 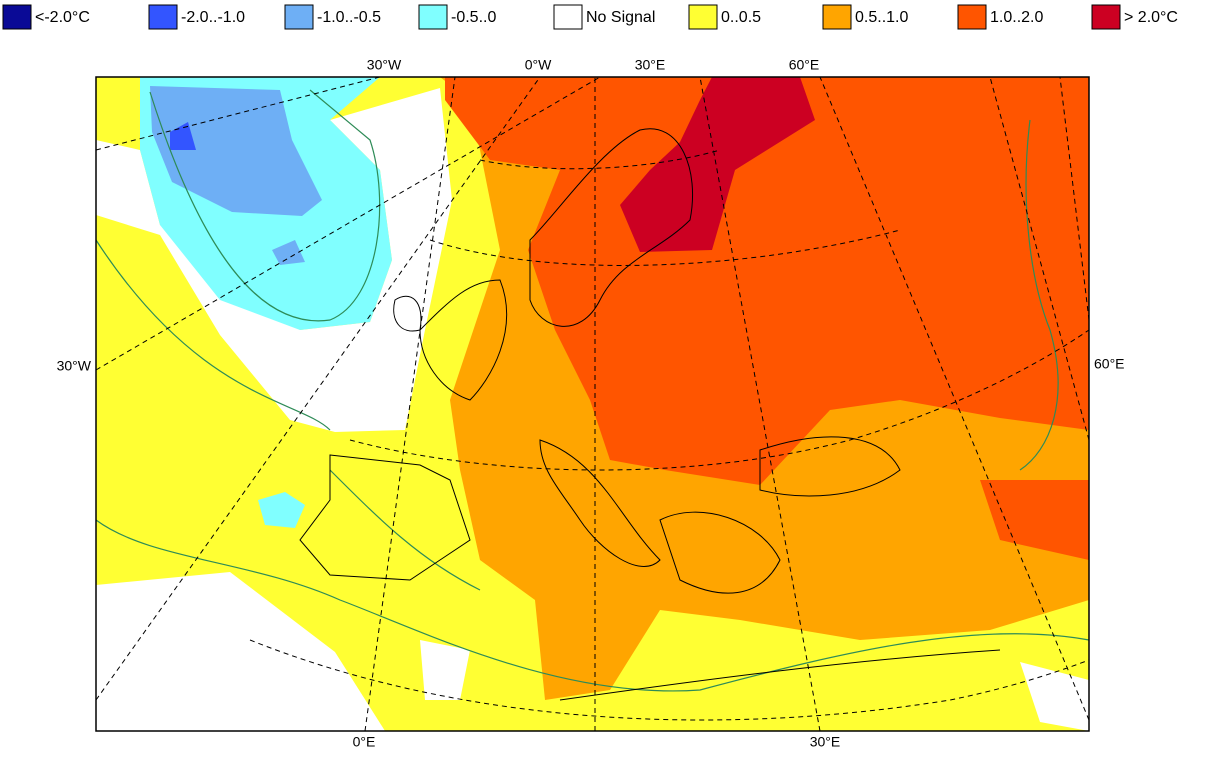 I want to click on legend-label: 1.0..2.0, so click(x=1016, y=17).